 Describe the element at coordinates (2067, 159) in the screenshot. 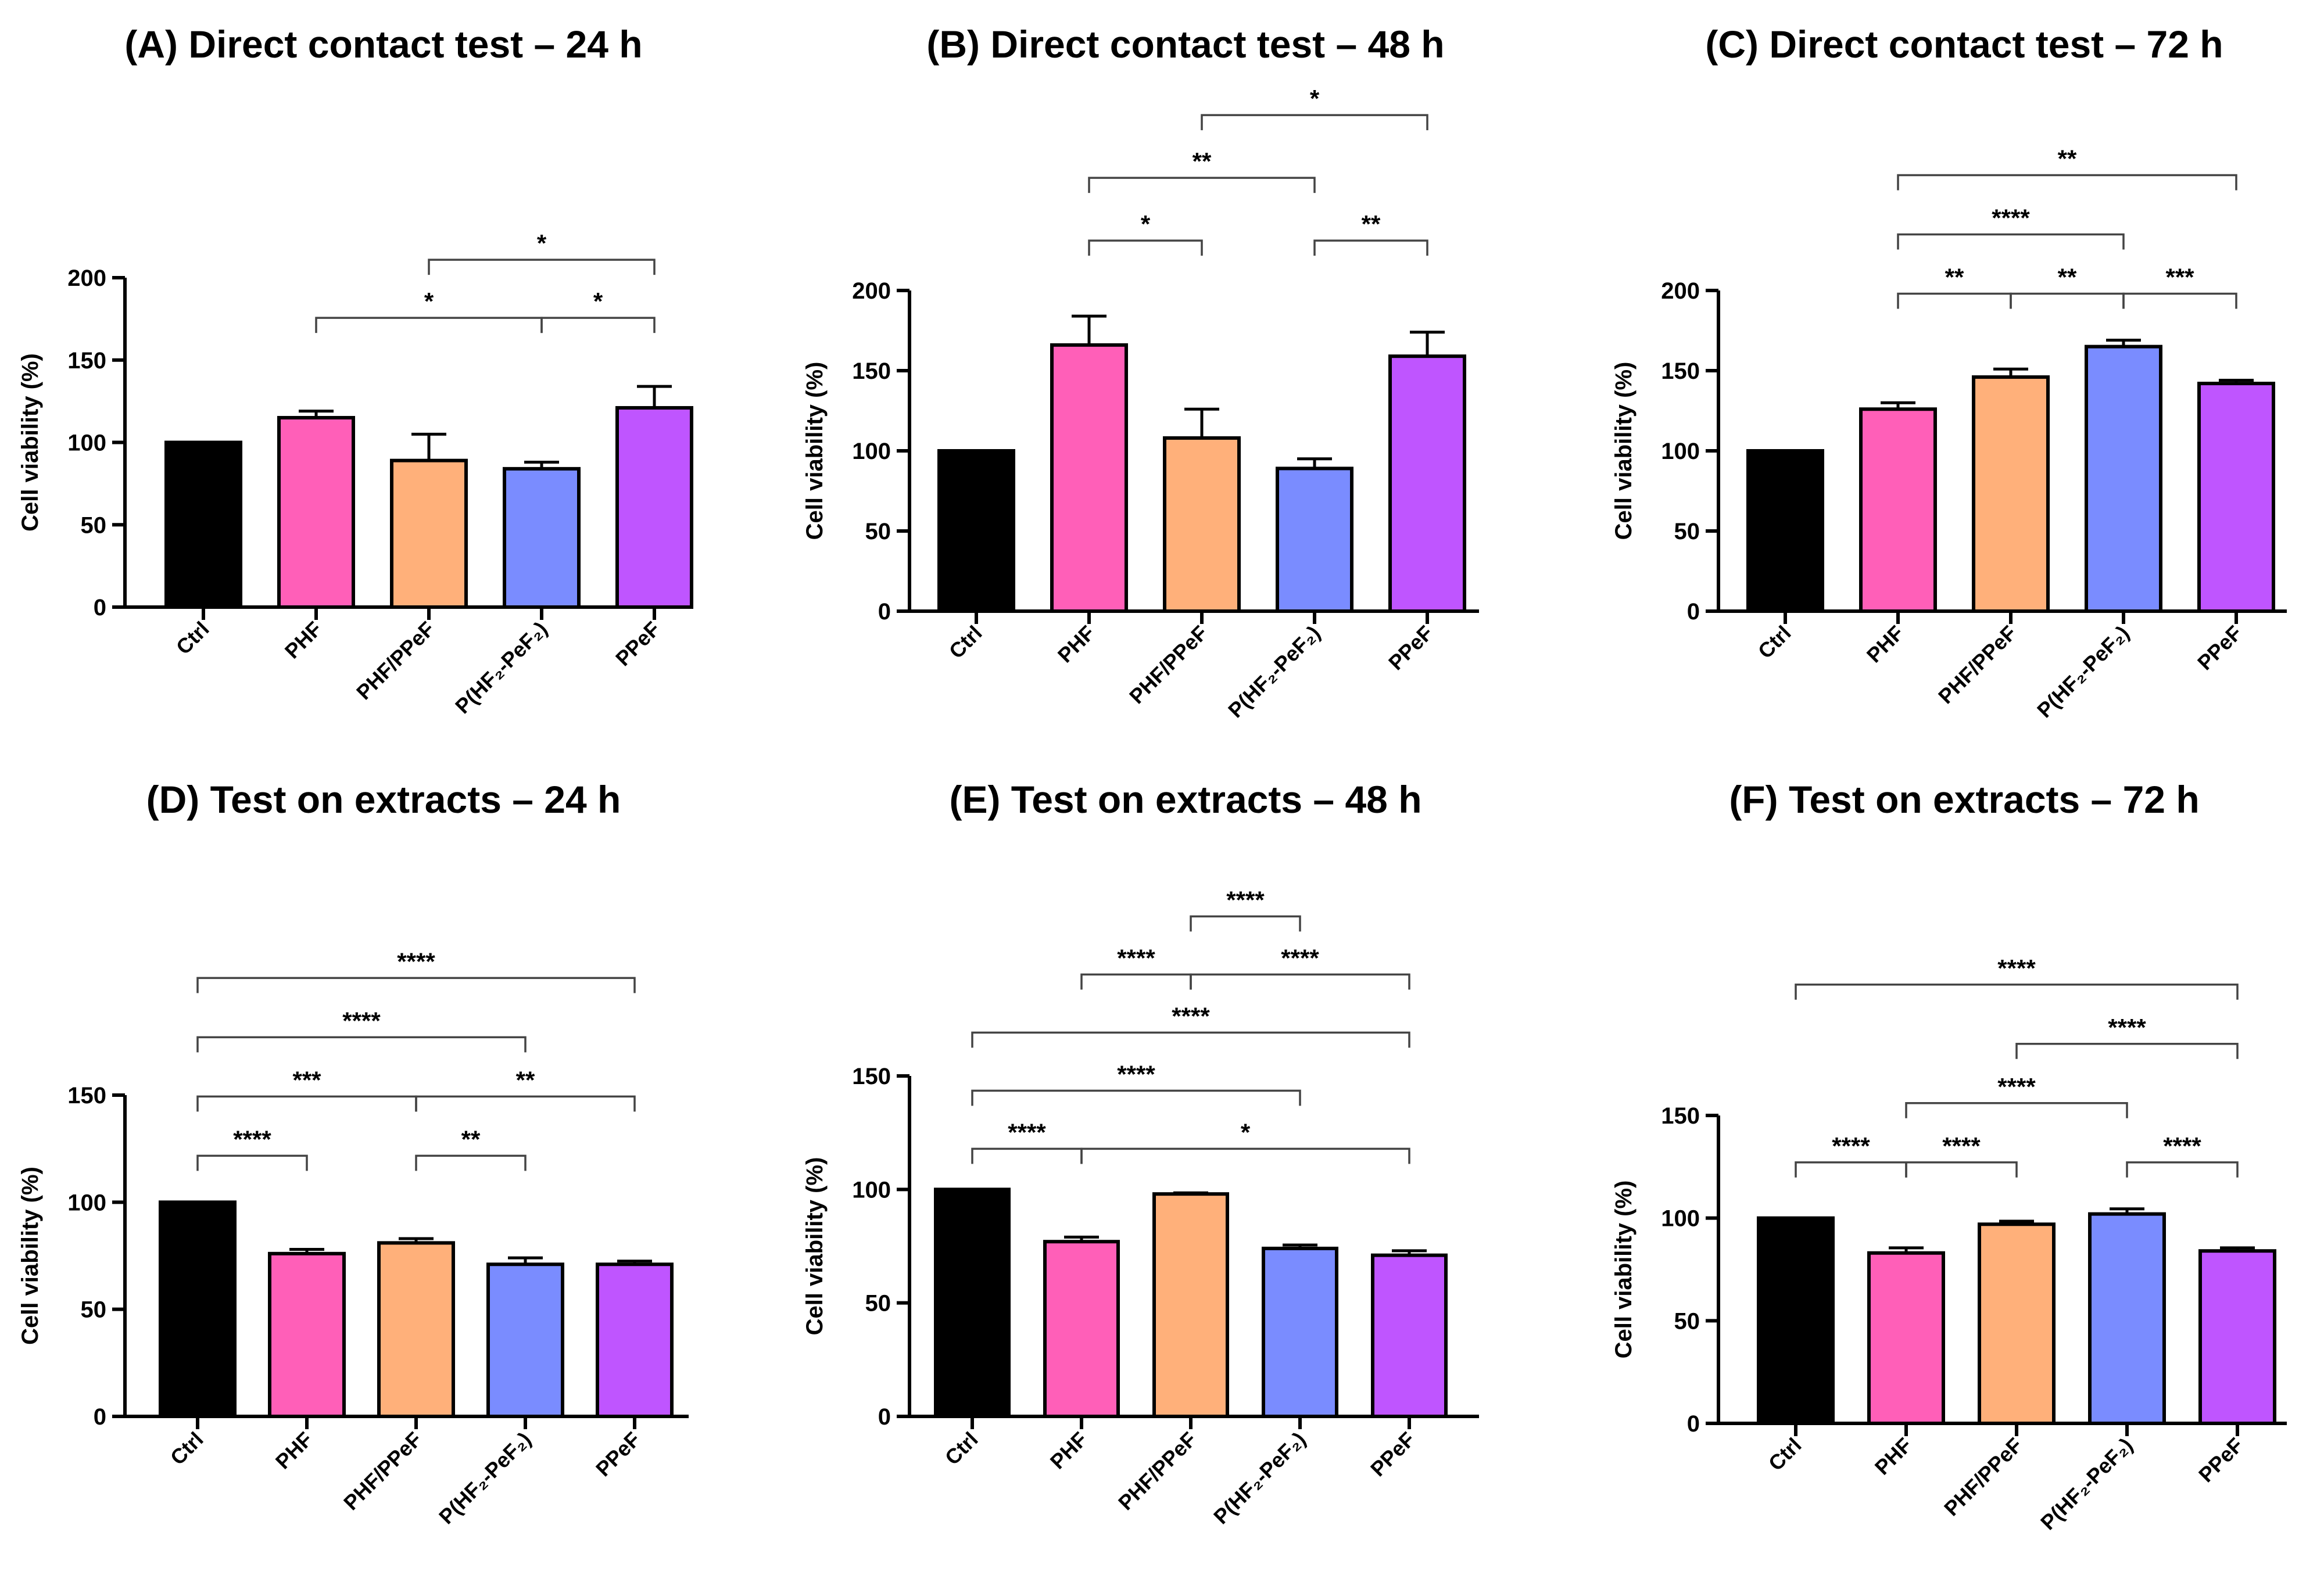

I see `panel-c-significance-label: **` at that location.